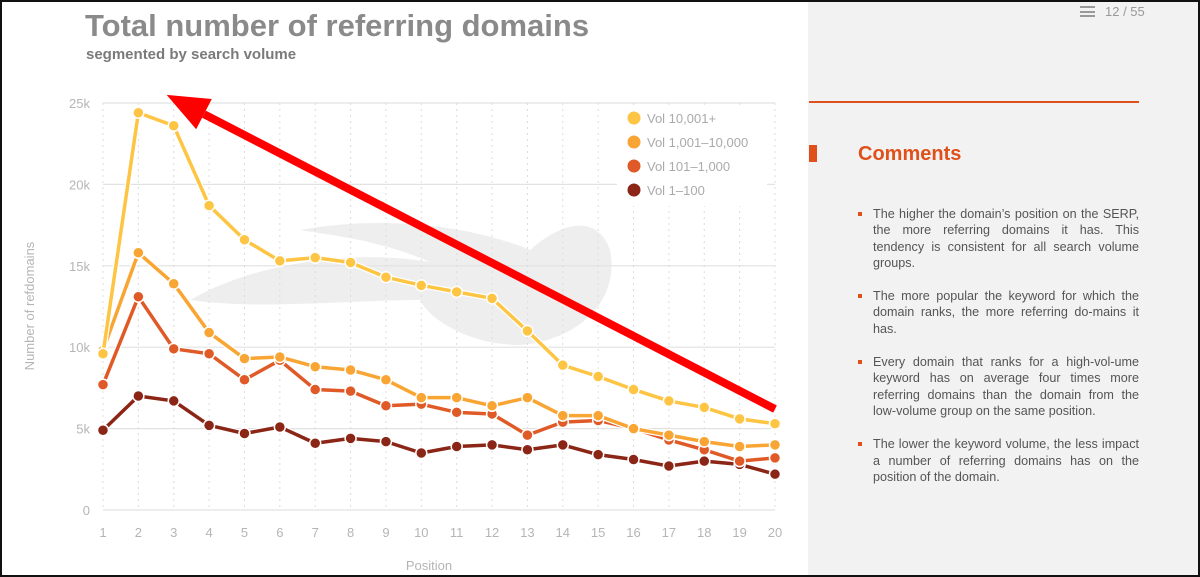 This screenshot has height=577, width=1200. Describe the element at coordinates (527, 532) in the screenshot. I see `x-tick-label: 13` at that location.